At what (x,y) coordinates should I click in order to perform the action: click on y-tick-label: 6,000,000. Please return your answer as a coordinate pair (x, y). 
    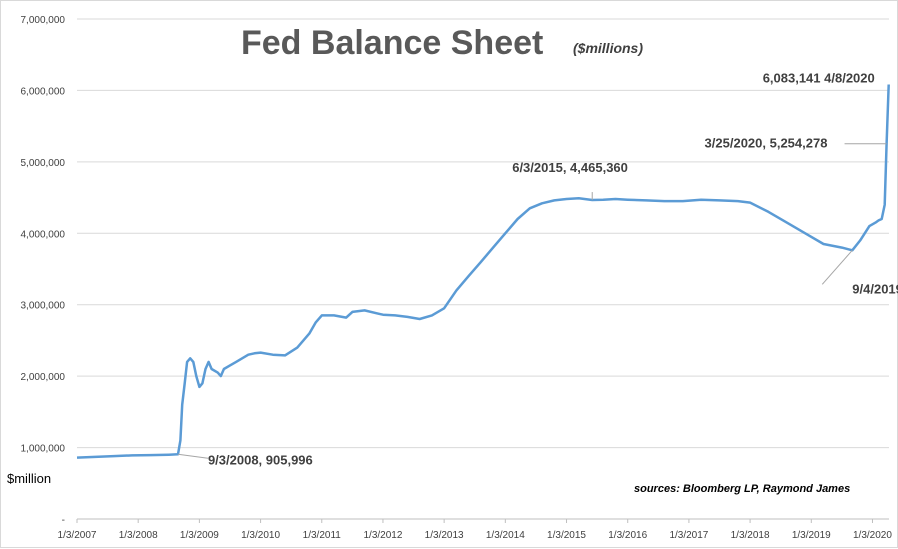
    Looking at the image, I should click on (43, 91).